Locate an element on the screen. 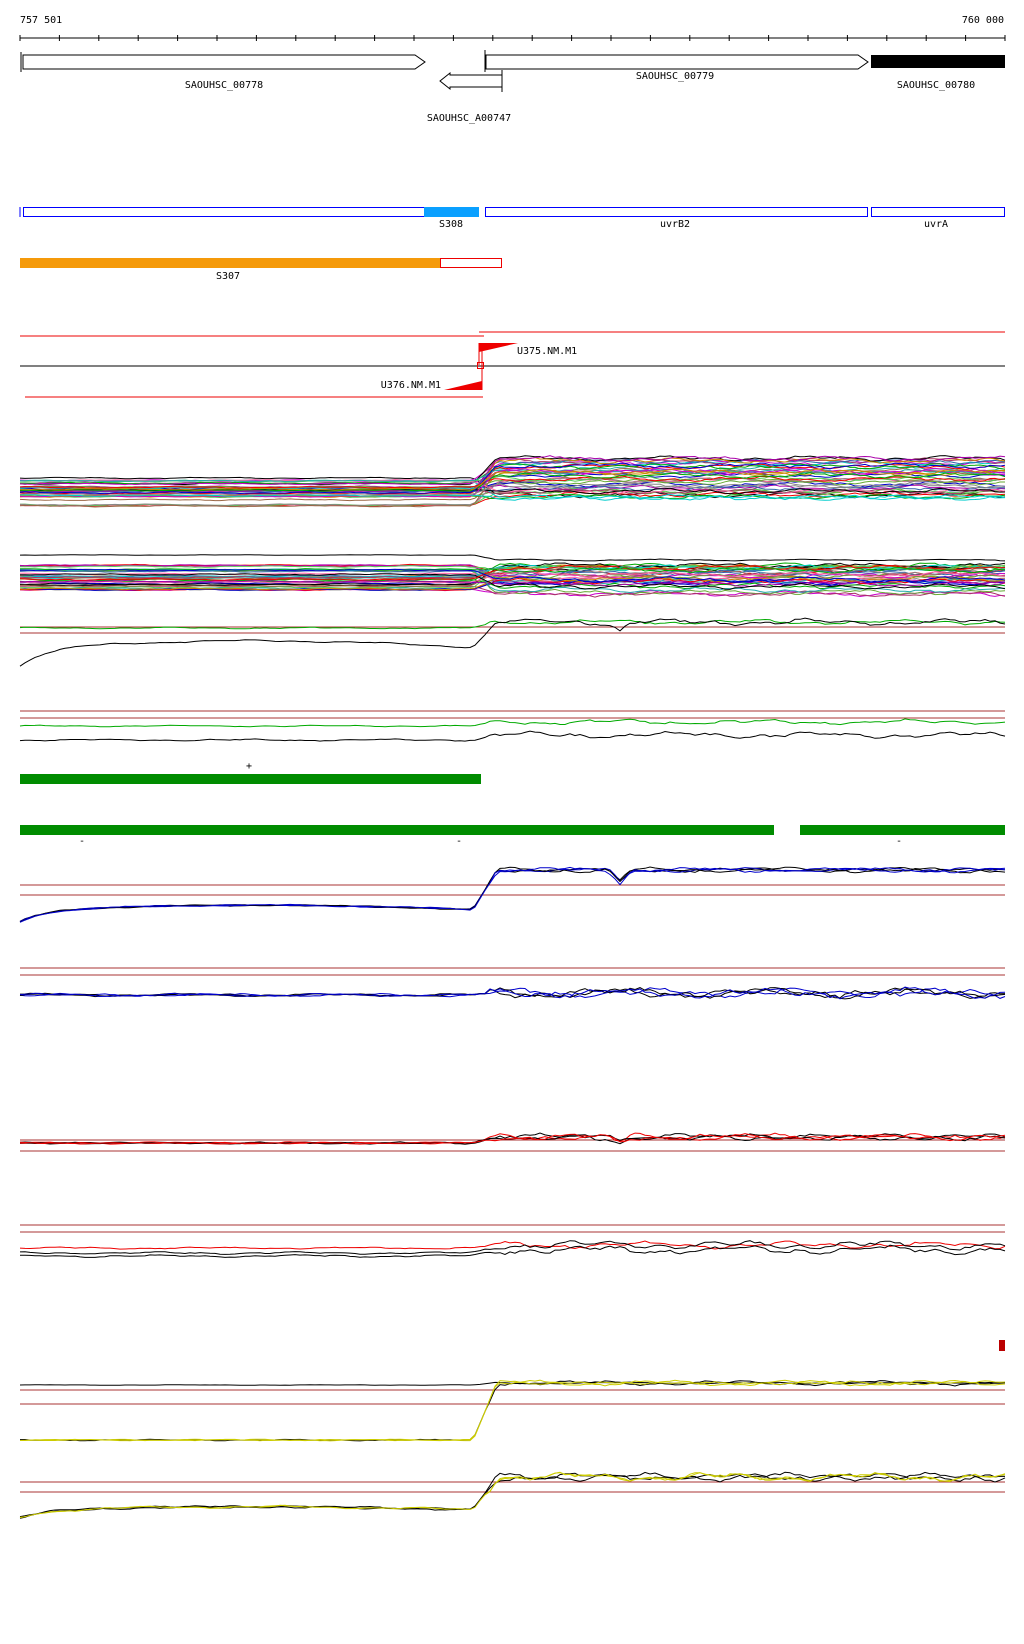 The height and width of the screenshot is (1644, 1024). strand-label: + is located at coordinates (249, 766).